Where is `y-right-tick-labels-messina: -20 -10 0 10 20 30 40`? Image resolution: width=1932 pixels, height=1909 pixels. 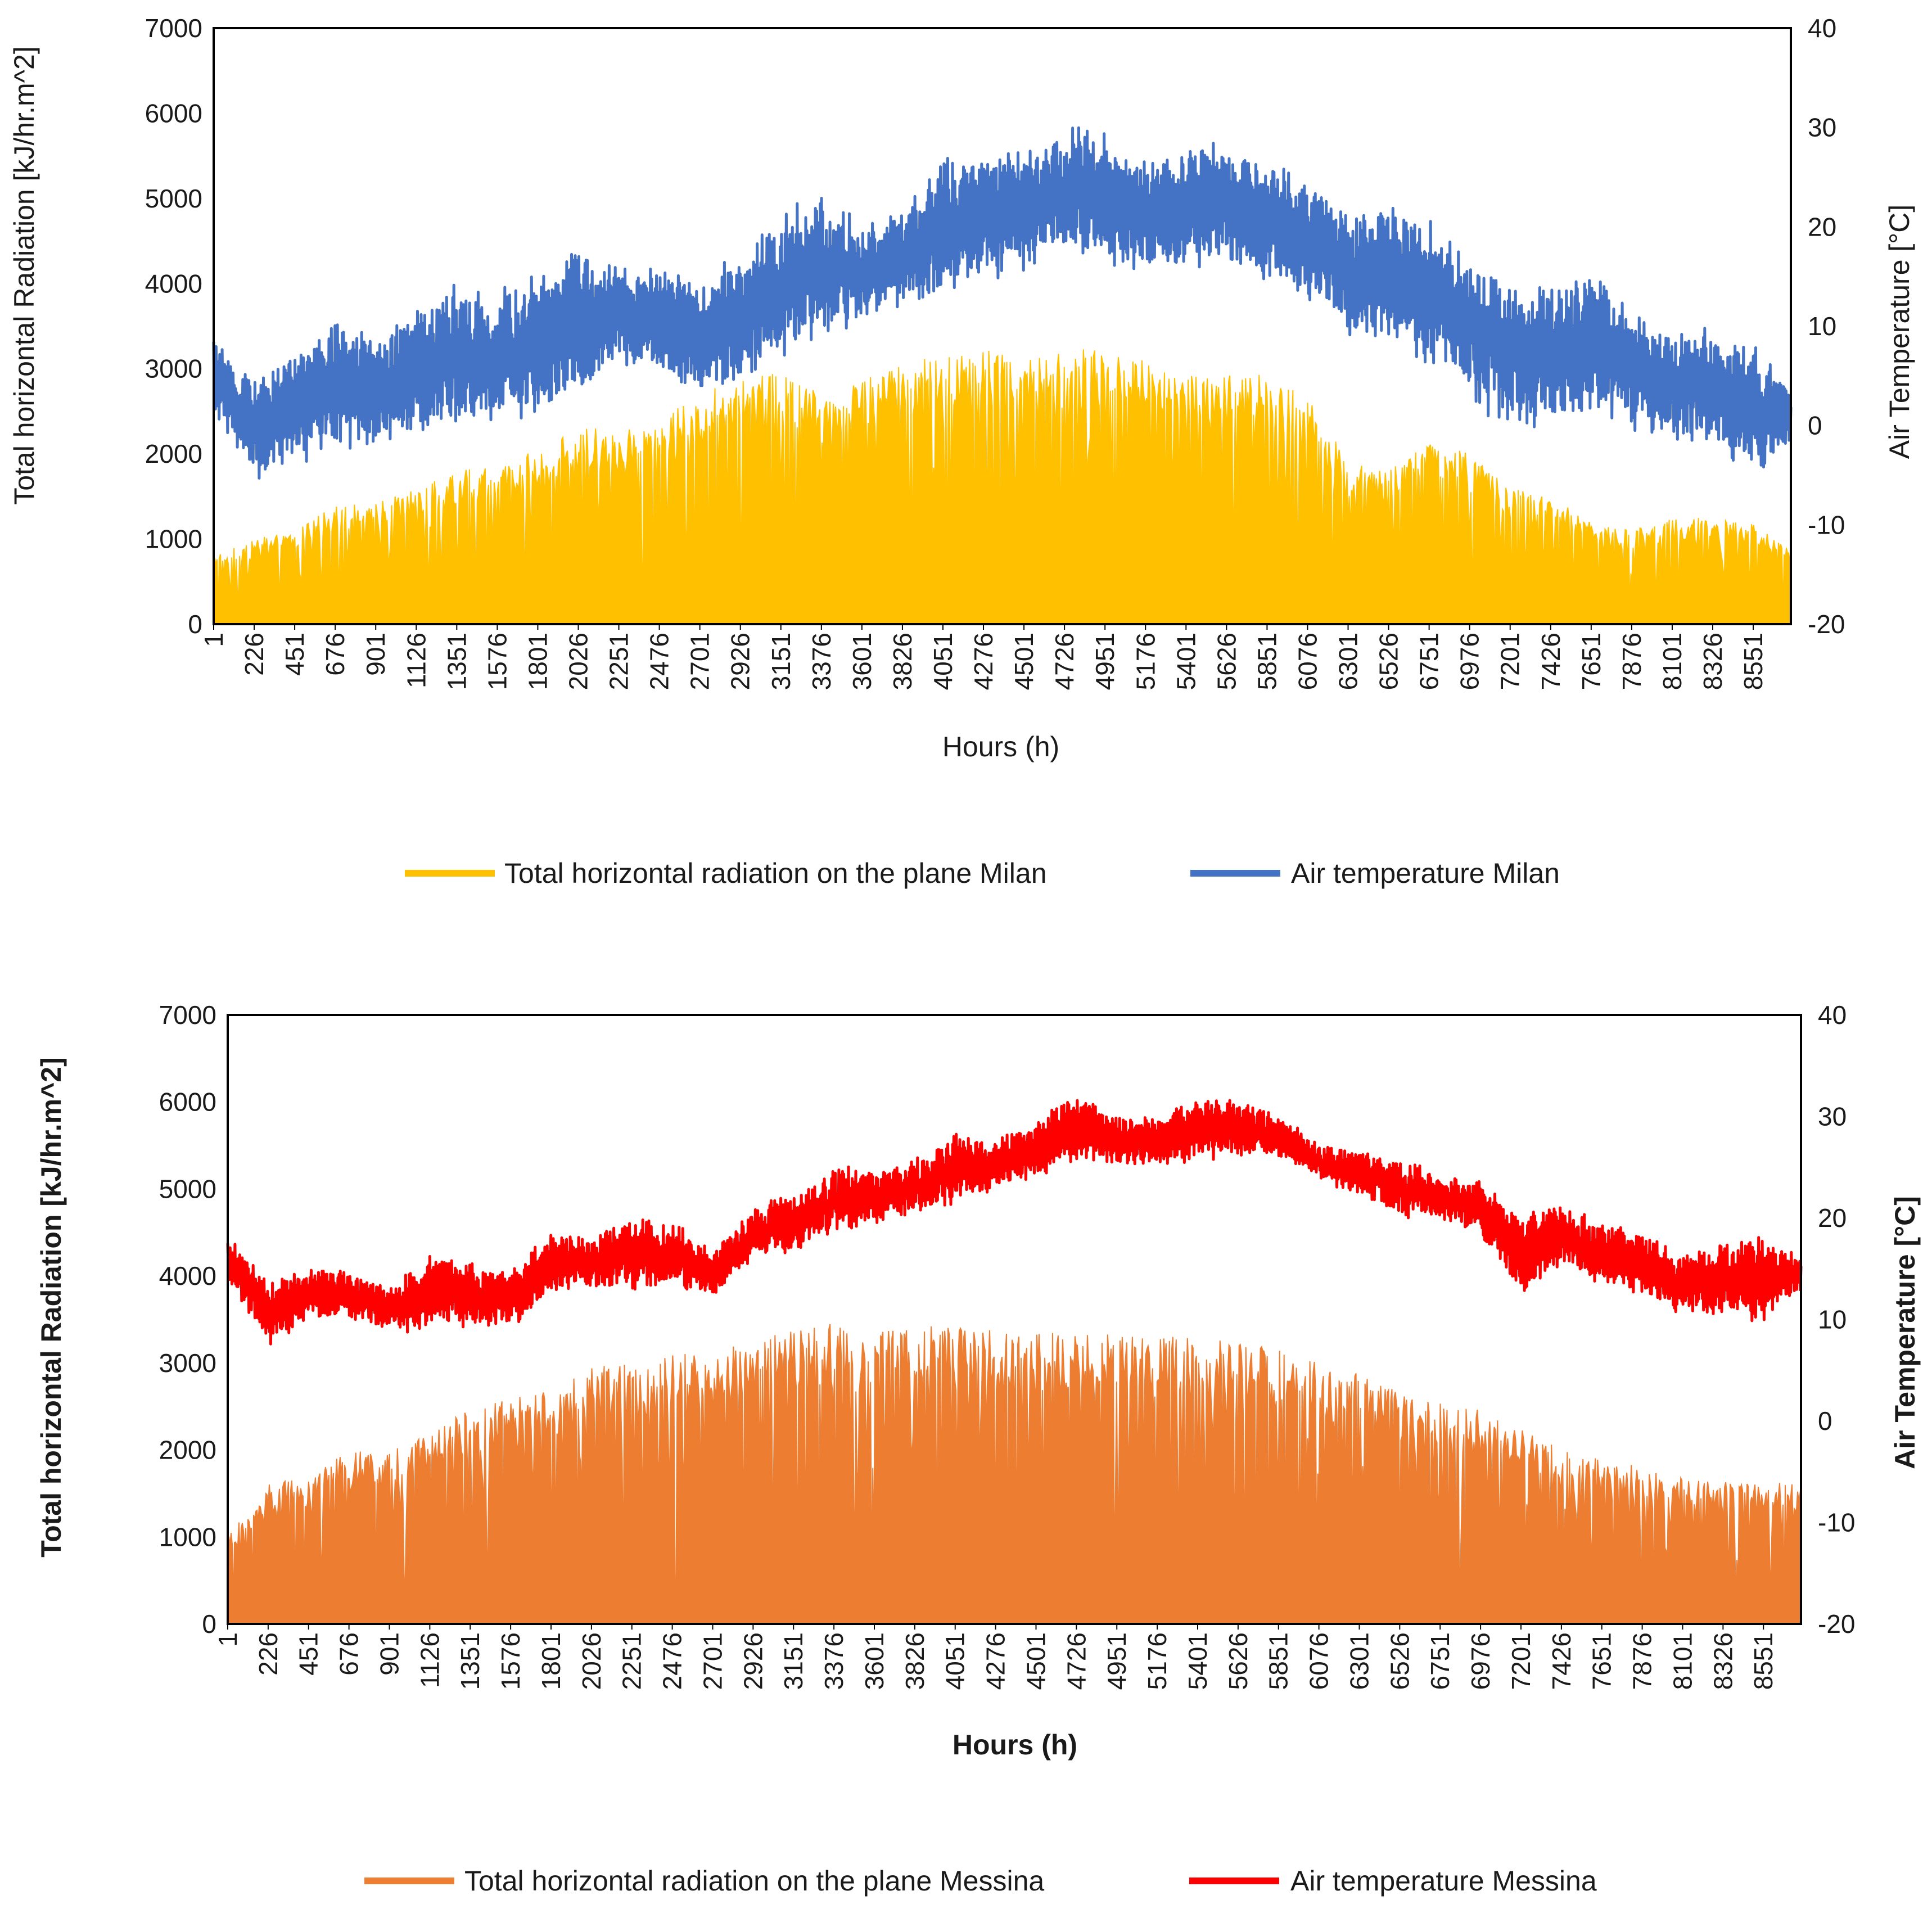
y-right-tick-labels-messina: -20 -10 0 10 20 30 40 is located at coordinates (1837, 1319).